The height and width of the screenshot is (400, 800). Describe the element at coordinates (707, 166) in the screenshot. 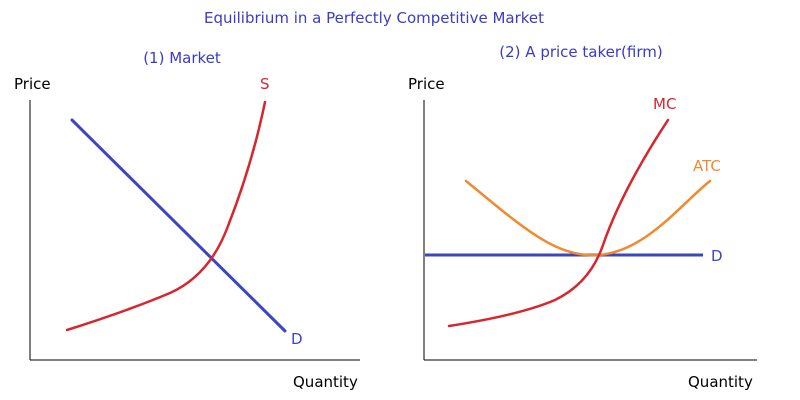

I see `firm-atc-label: ATC` at that location.